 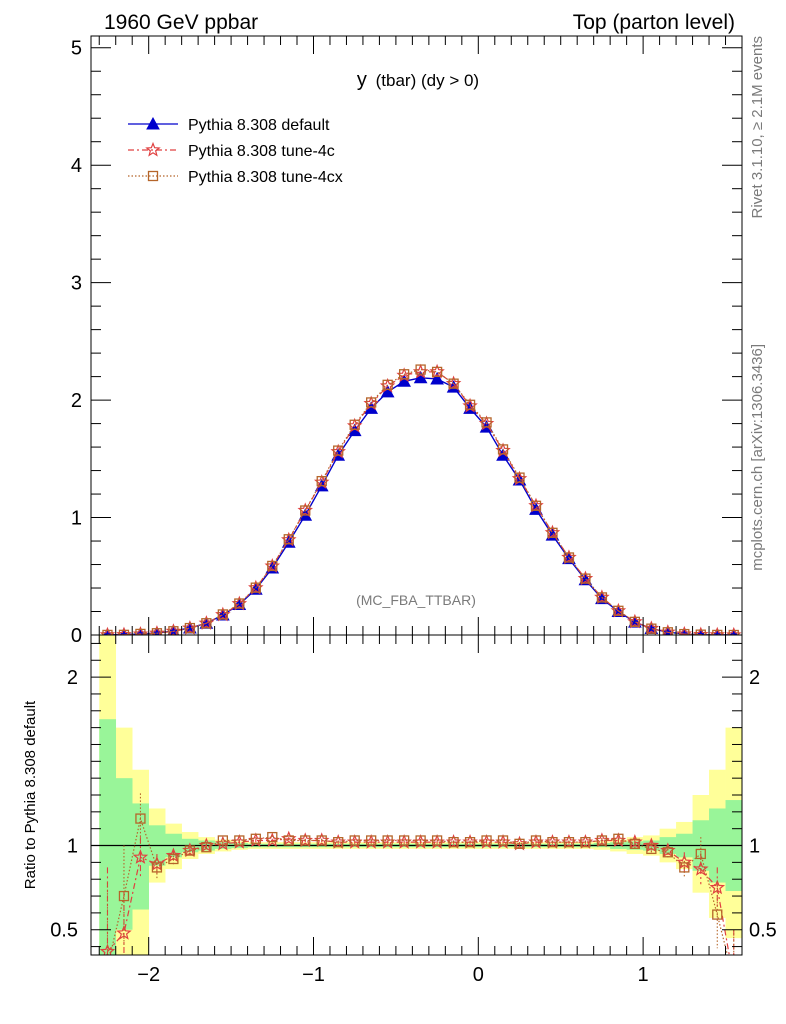 I want to click on ratio-y-tick-label: 2, so click(x=72, y=678).